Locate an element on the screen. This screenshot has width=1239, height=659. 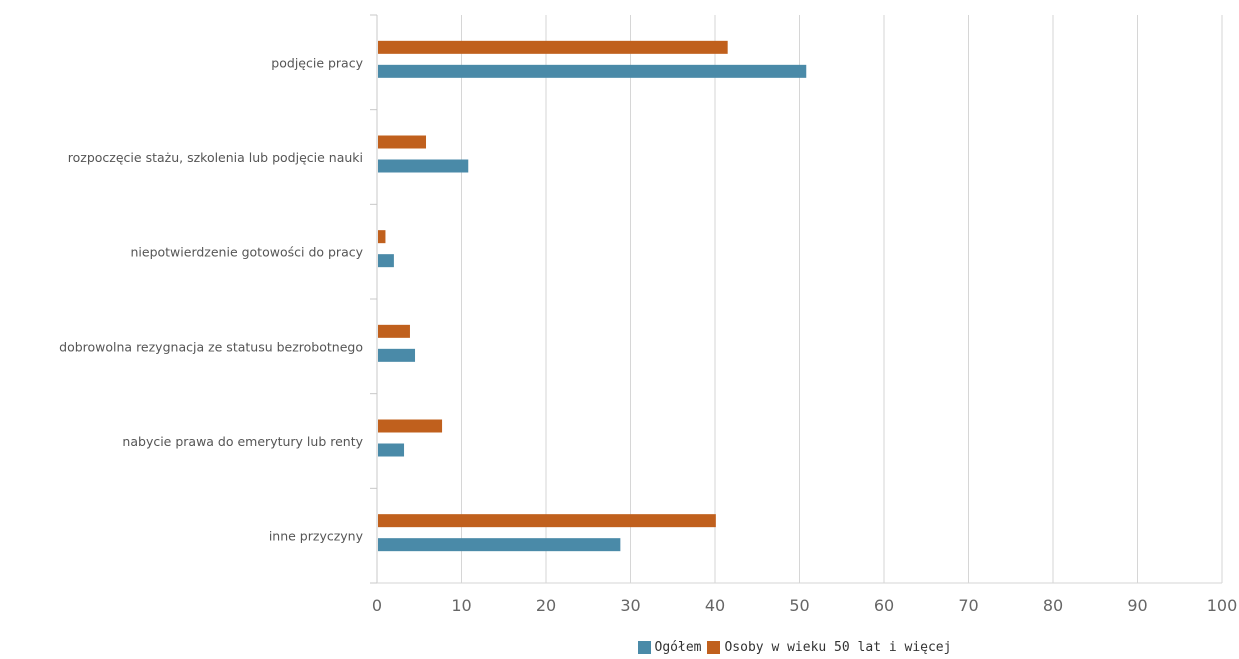
x-tick-label-80: 80 is located at coordinates (1053, 605).